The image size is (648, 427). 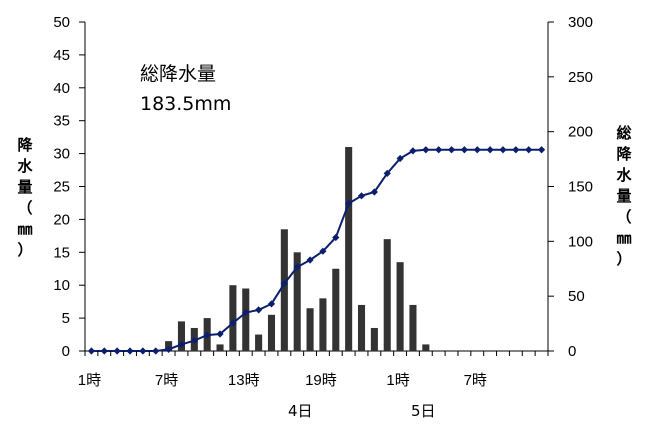 What do you see at coordinates (572, 351) in the screenshot?
I see `right-tick-label: 0` at bounding box center [572, 351].